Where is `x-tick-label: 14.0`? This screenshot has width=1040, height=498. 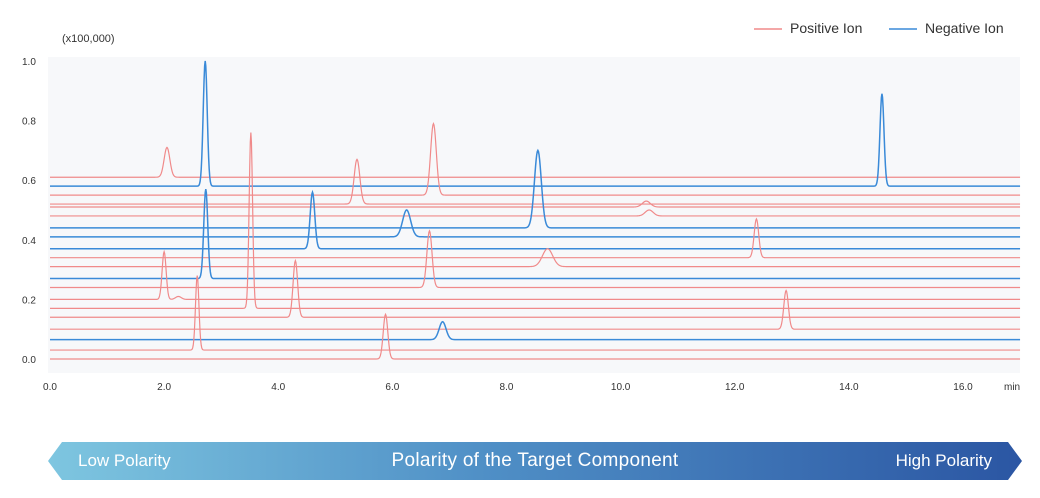
x-tick-label: 14.0 is located at coordinates (849, 387).